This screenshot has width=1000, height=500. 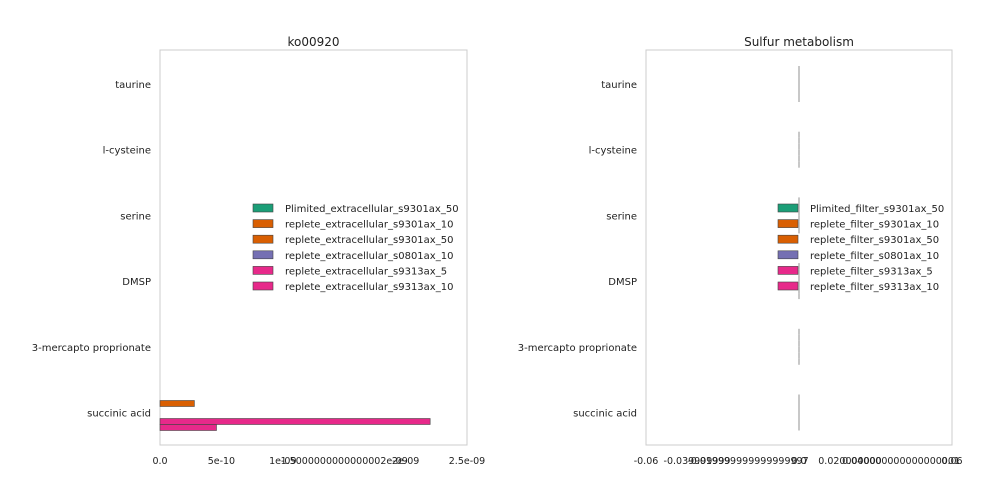 I want to click on legend-label: replete_extracellular_s0801ax_10, so click(x=369, y=256).